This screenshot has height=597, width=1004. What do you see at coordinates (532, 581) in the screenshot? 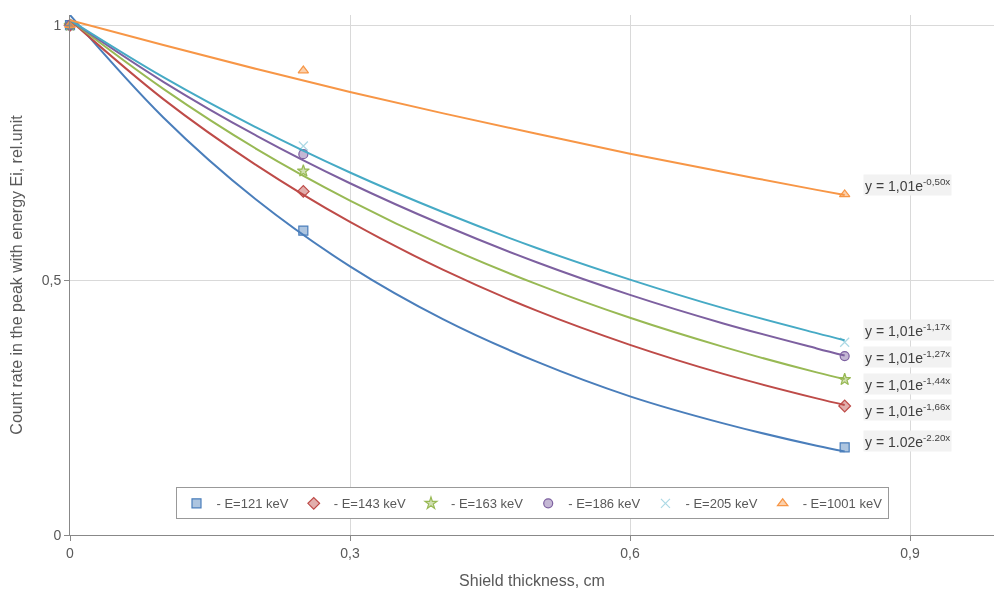
I see `x-axis-title: Shield thickness, cm` at bounding box center [532, 581].